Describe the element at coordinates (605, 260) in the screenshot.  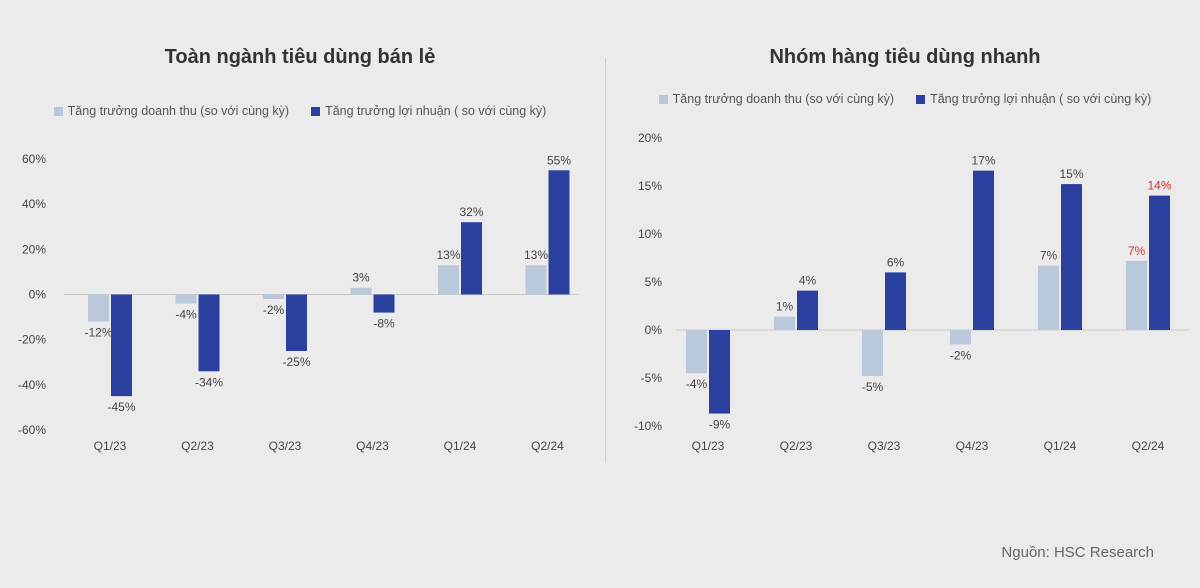
I see `panel-divider` at that location.